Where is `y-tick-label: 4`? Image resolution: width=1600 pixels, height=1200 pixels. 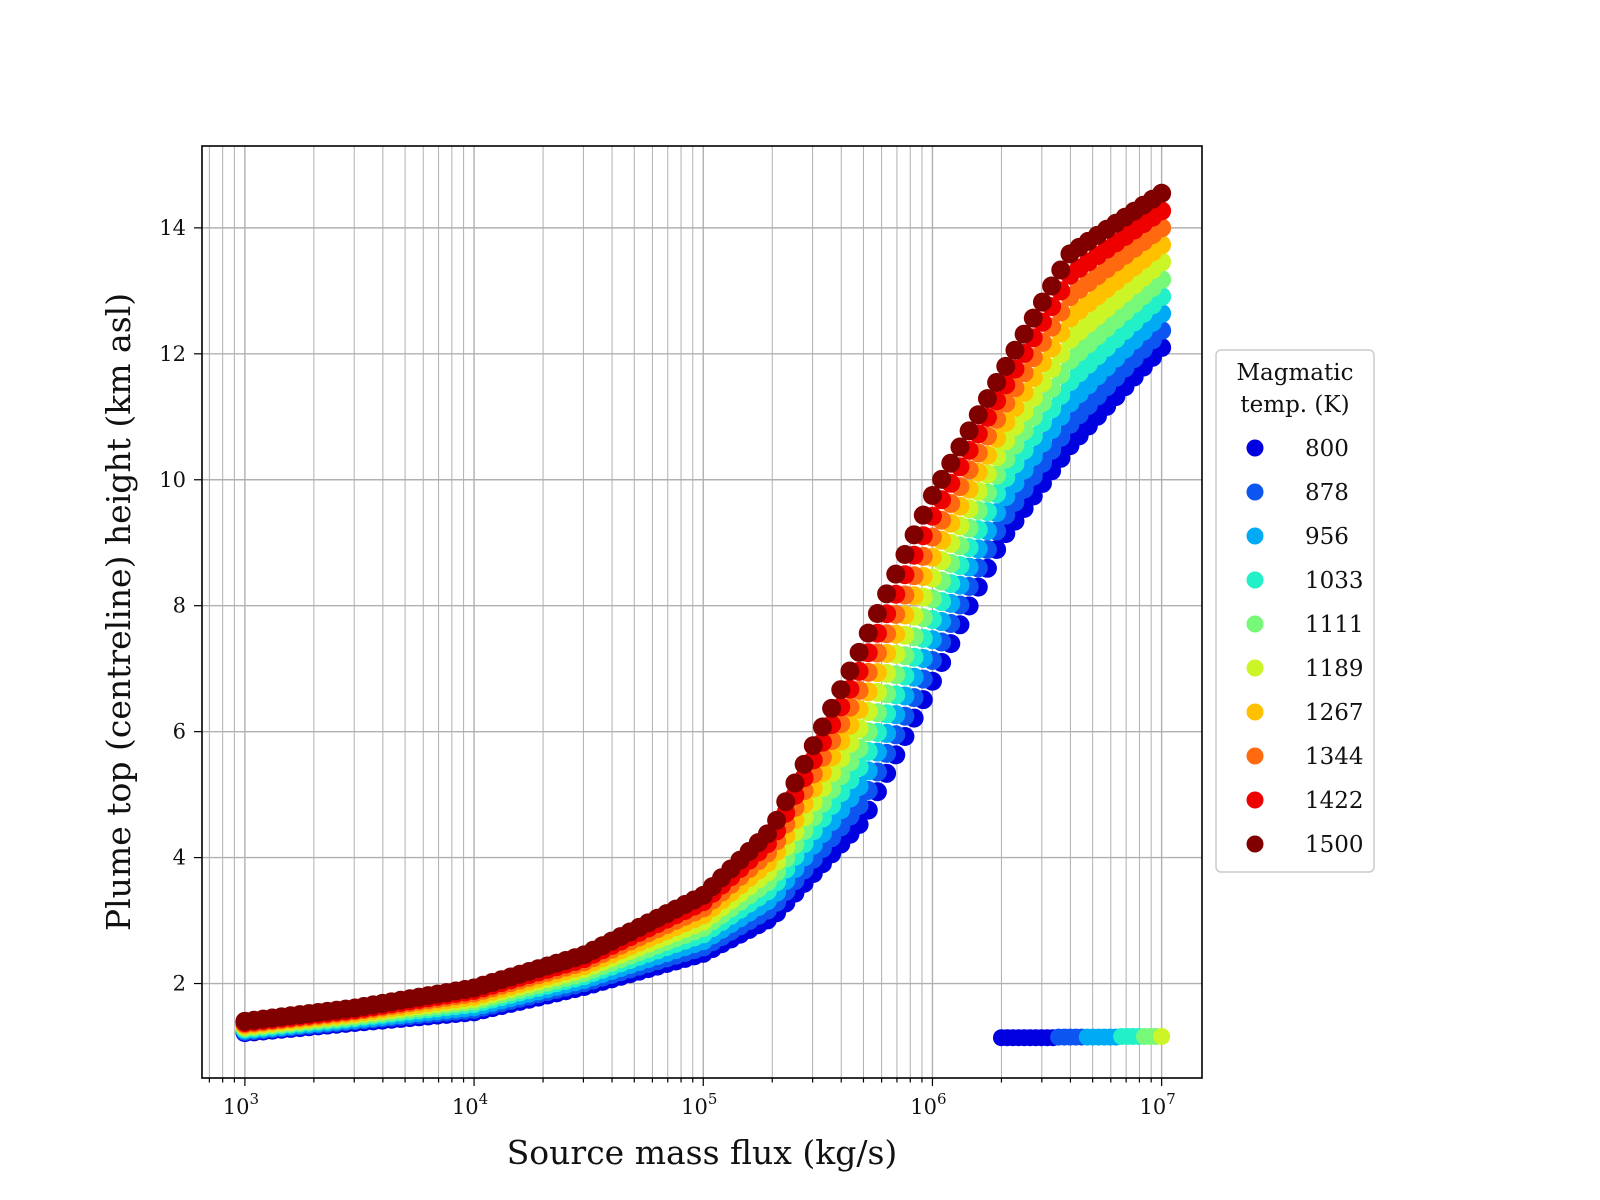 y-tick-label: 4 is located at coordinates (179, 858).